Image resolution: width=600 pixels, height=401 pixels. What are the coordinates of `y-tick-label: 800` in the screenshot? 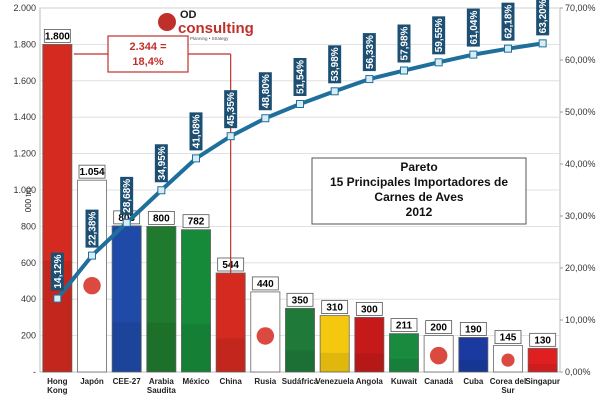 It's located at (28, 226).